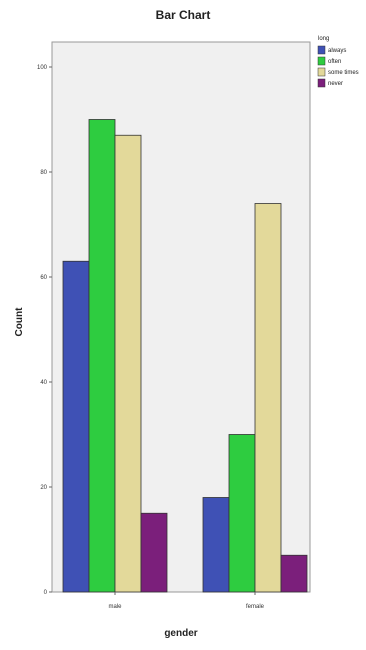  What do you see at coordinates (186, 601) in the screenshot?
I see `x-axis: male female` at bounding box center [186, 601].